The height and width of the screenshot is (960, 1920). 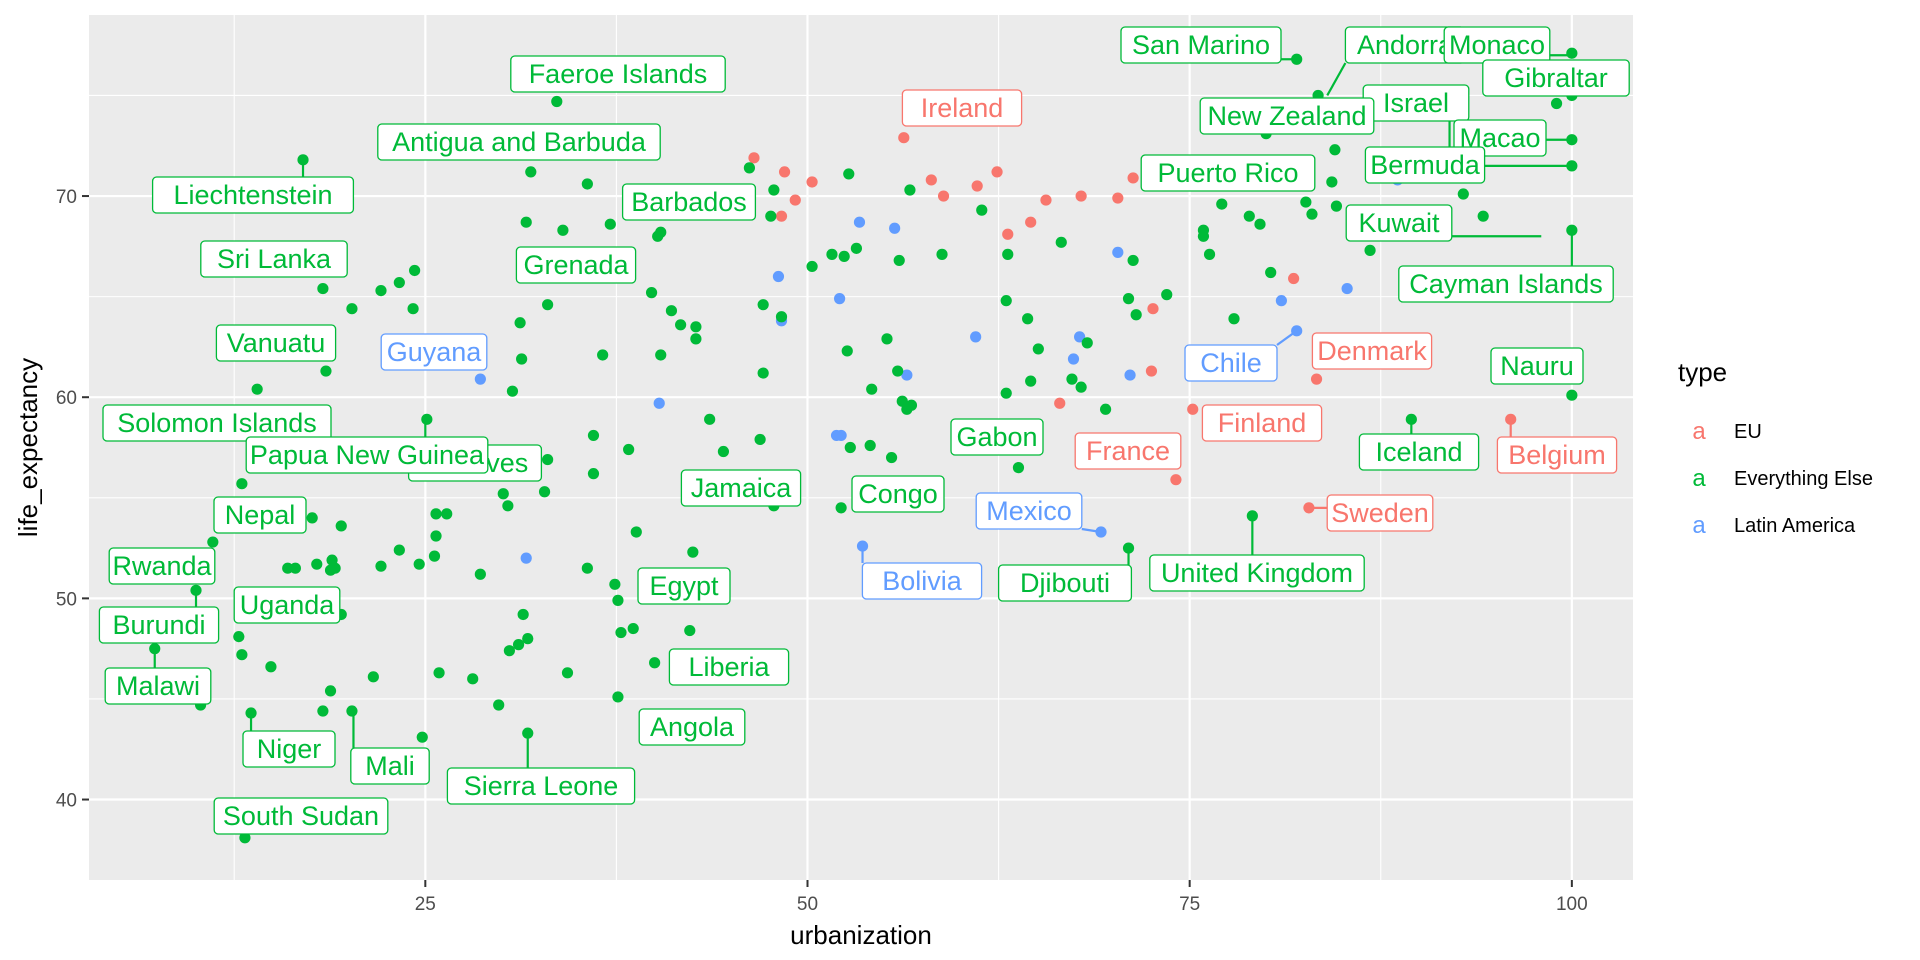 What do you see at coordinates (729, 667) in the screenshot?
I see `country-label-text: Liberia` at bounding box center [729, 667].